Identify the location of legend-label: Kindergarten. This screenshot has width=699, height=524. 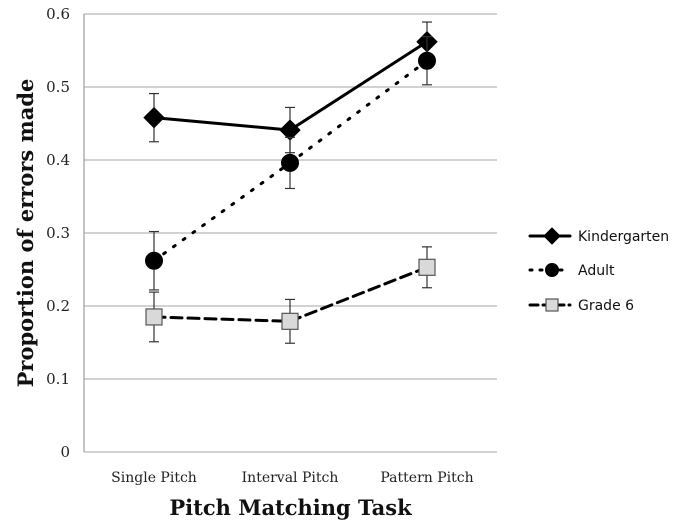
(623, 237).